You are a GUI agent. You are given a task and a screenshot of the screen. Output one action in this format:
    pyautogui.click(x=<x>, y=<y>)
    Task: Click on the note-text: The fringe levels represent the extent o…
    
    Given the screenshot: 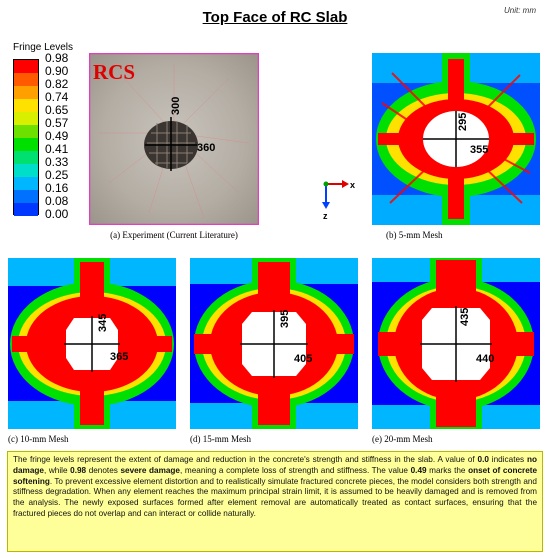 What is the action you would take?
    pyautogui.click(x=245, y=459)
    